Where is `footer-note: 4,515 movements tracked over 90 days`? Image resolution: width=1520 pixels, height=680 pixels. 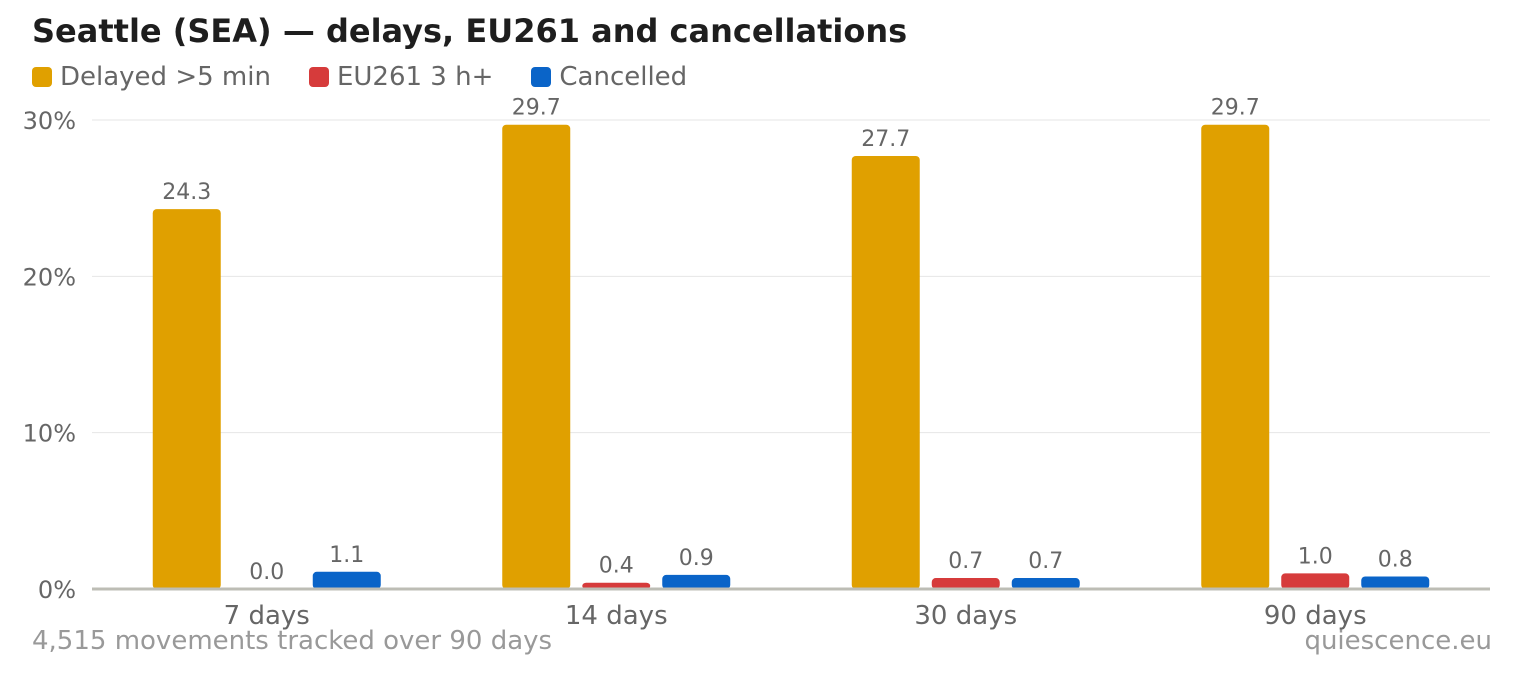
footer-note: 4,515 movements tracked over 90 days is located at coordinates (292, 641).